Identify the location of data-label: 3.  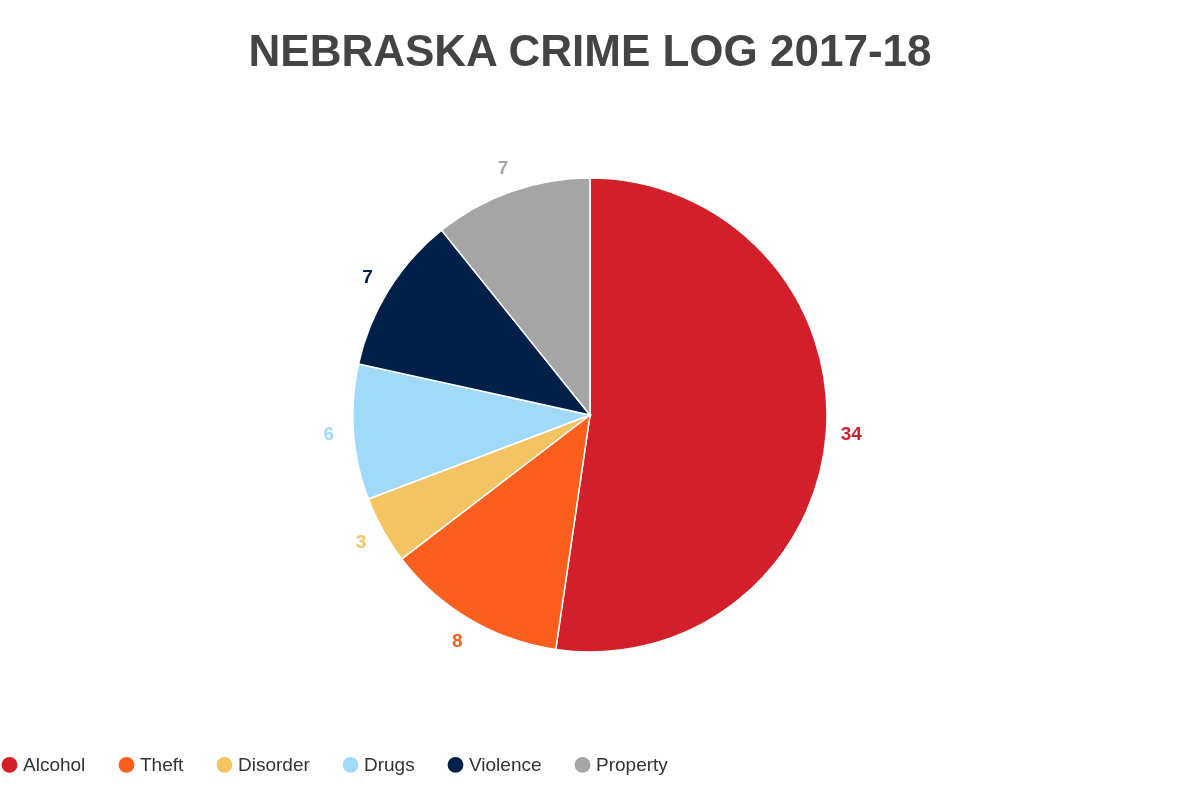
(361, 542).